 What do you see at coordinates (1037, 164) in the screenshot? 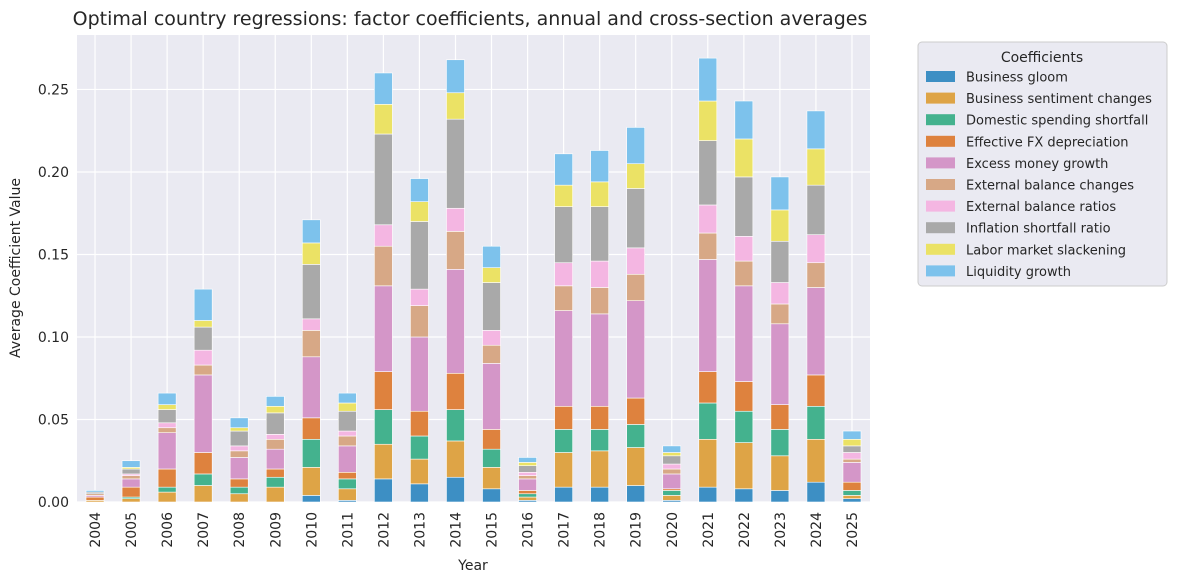
I see `legend-entry: Excess money growth` at bounding box center [1037, 164].